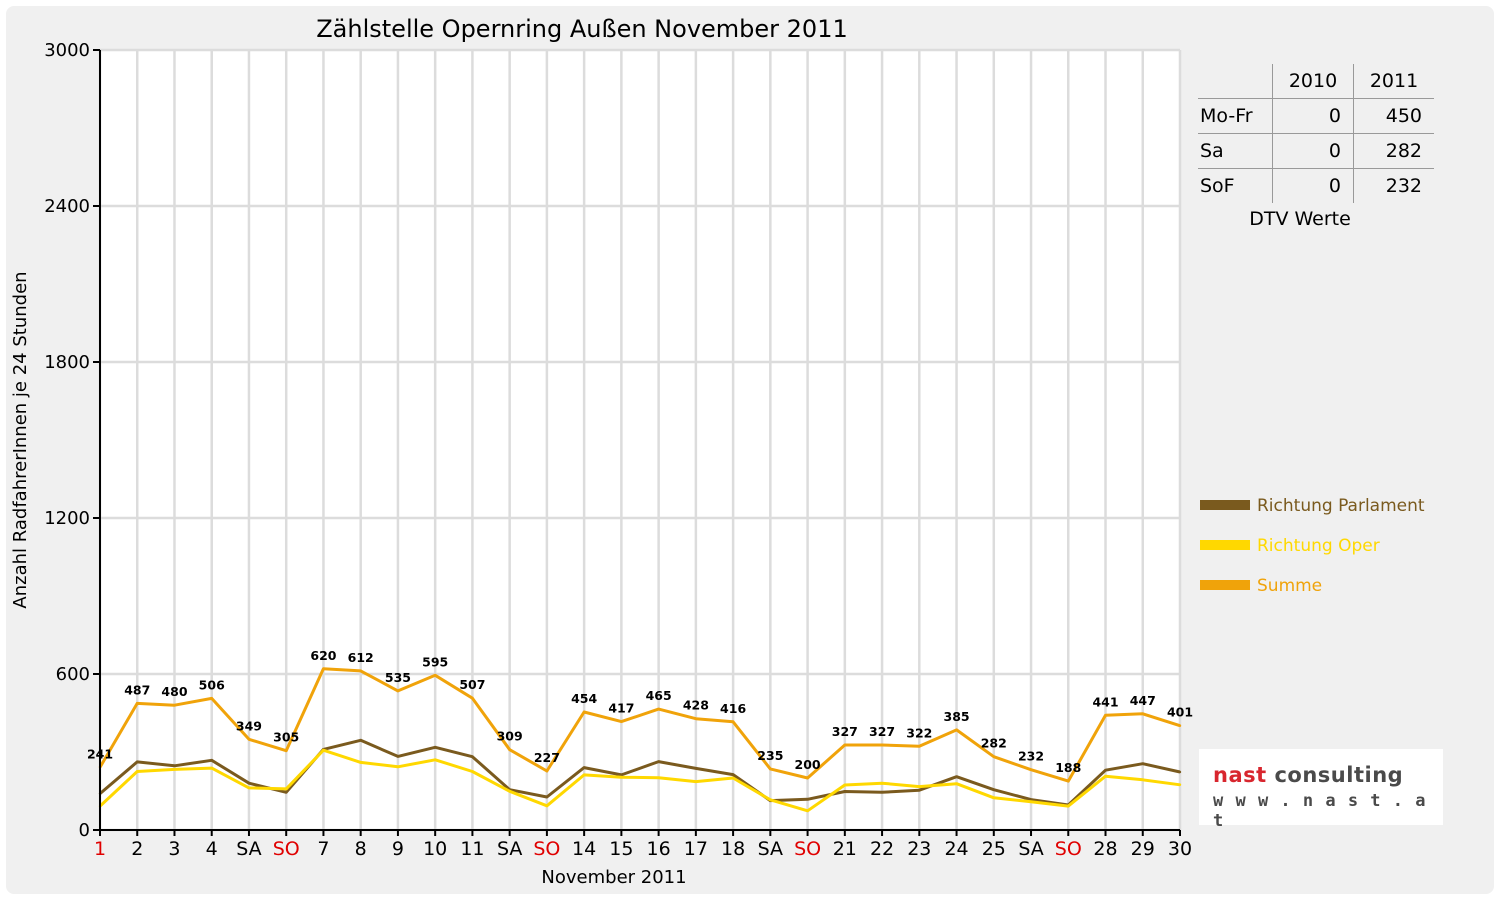  Describe the element at coordinates (994, 849) in the screenshot. I see `x-tick-label: 25` at that location.